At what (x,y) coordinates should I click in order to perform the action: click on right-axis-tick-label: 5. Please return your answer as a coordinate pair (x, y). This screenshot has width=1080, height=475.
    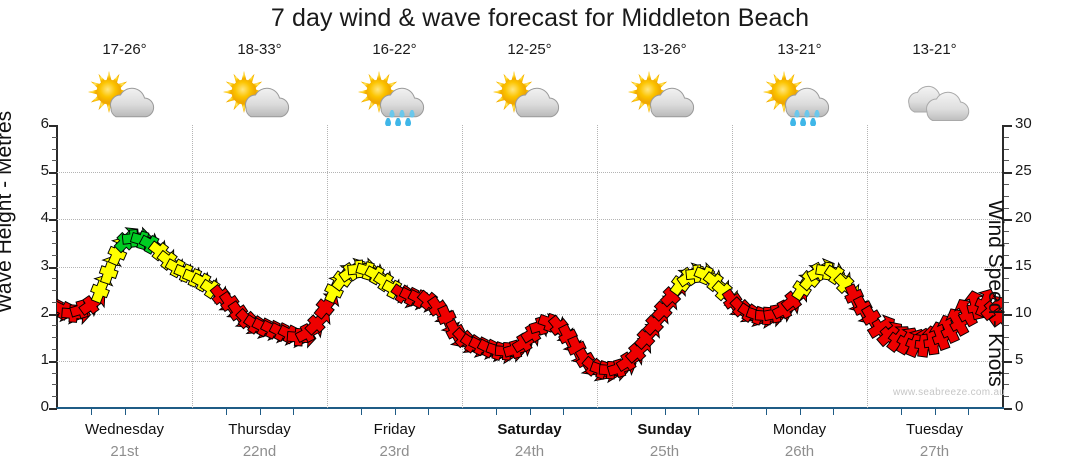
    Looking at the image, I should click on (1019, 359).